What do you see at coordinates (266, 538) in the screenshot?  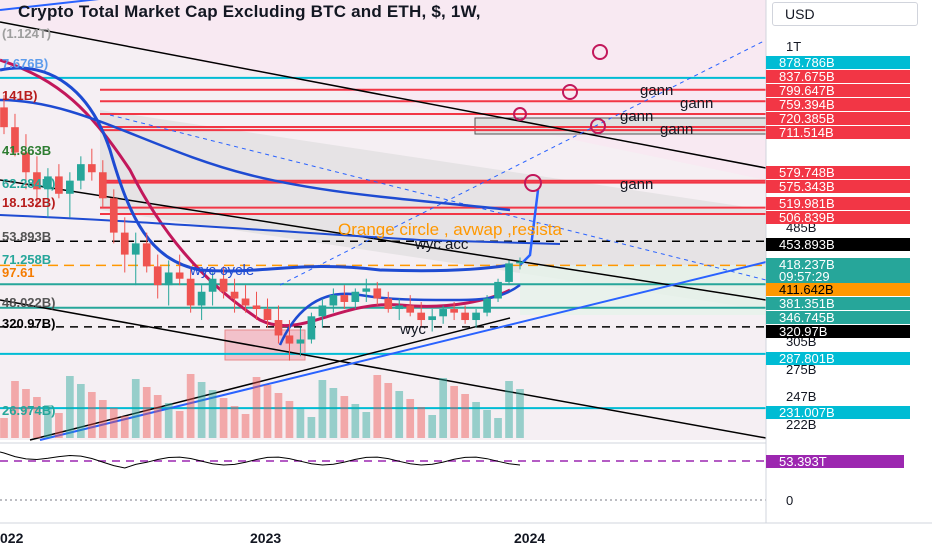 I see `time-tick: 2023` at bounding box center [266, 538].